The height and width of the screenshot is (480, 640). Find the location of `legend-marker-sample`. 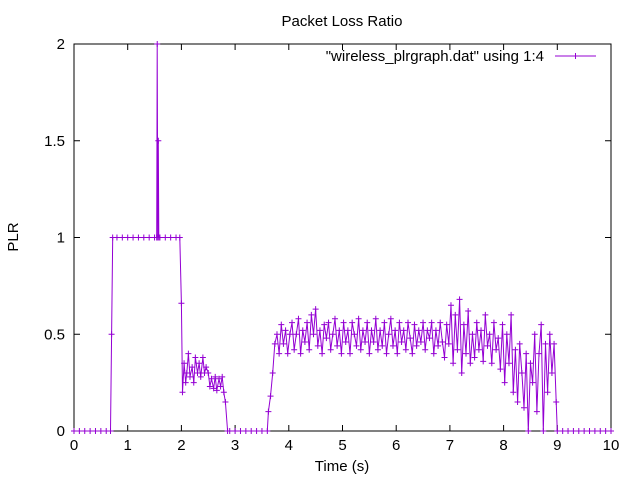

legend-marker-sample is located at coordinates (575, 56).